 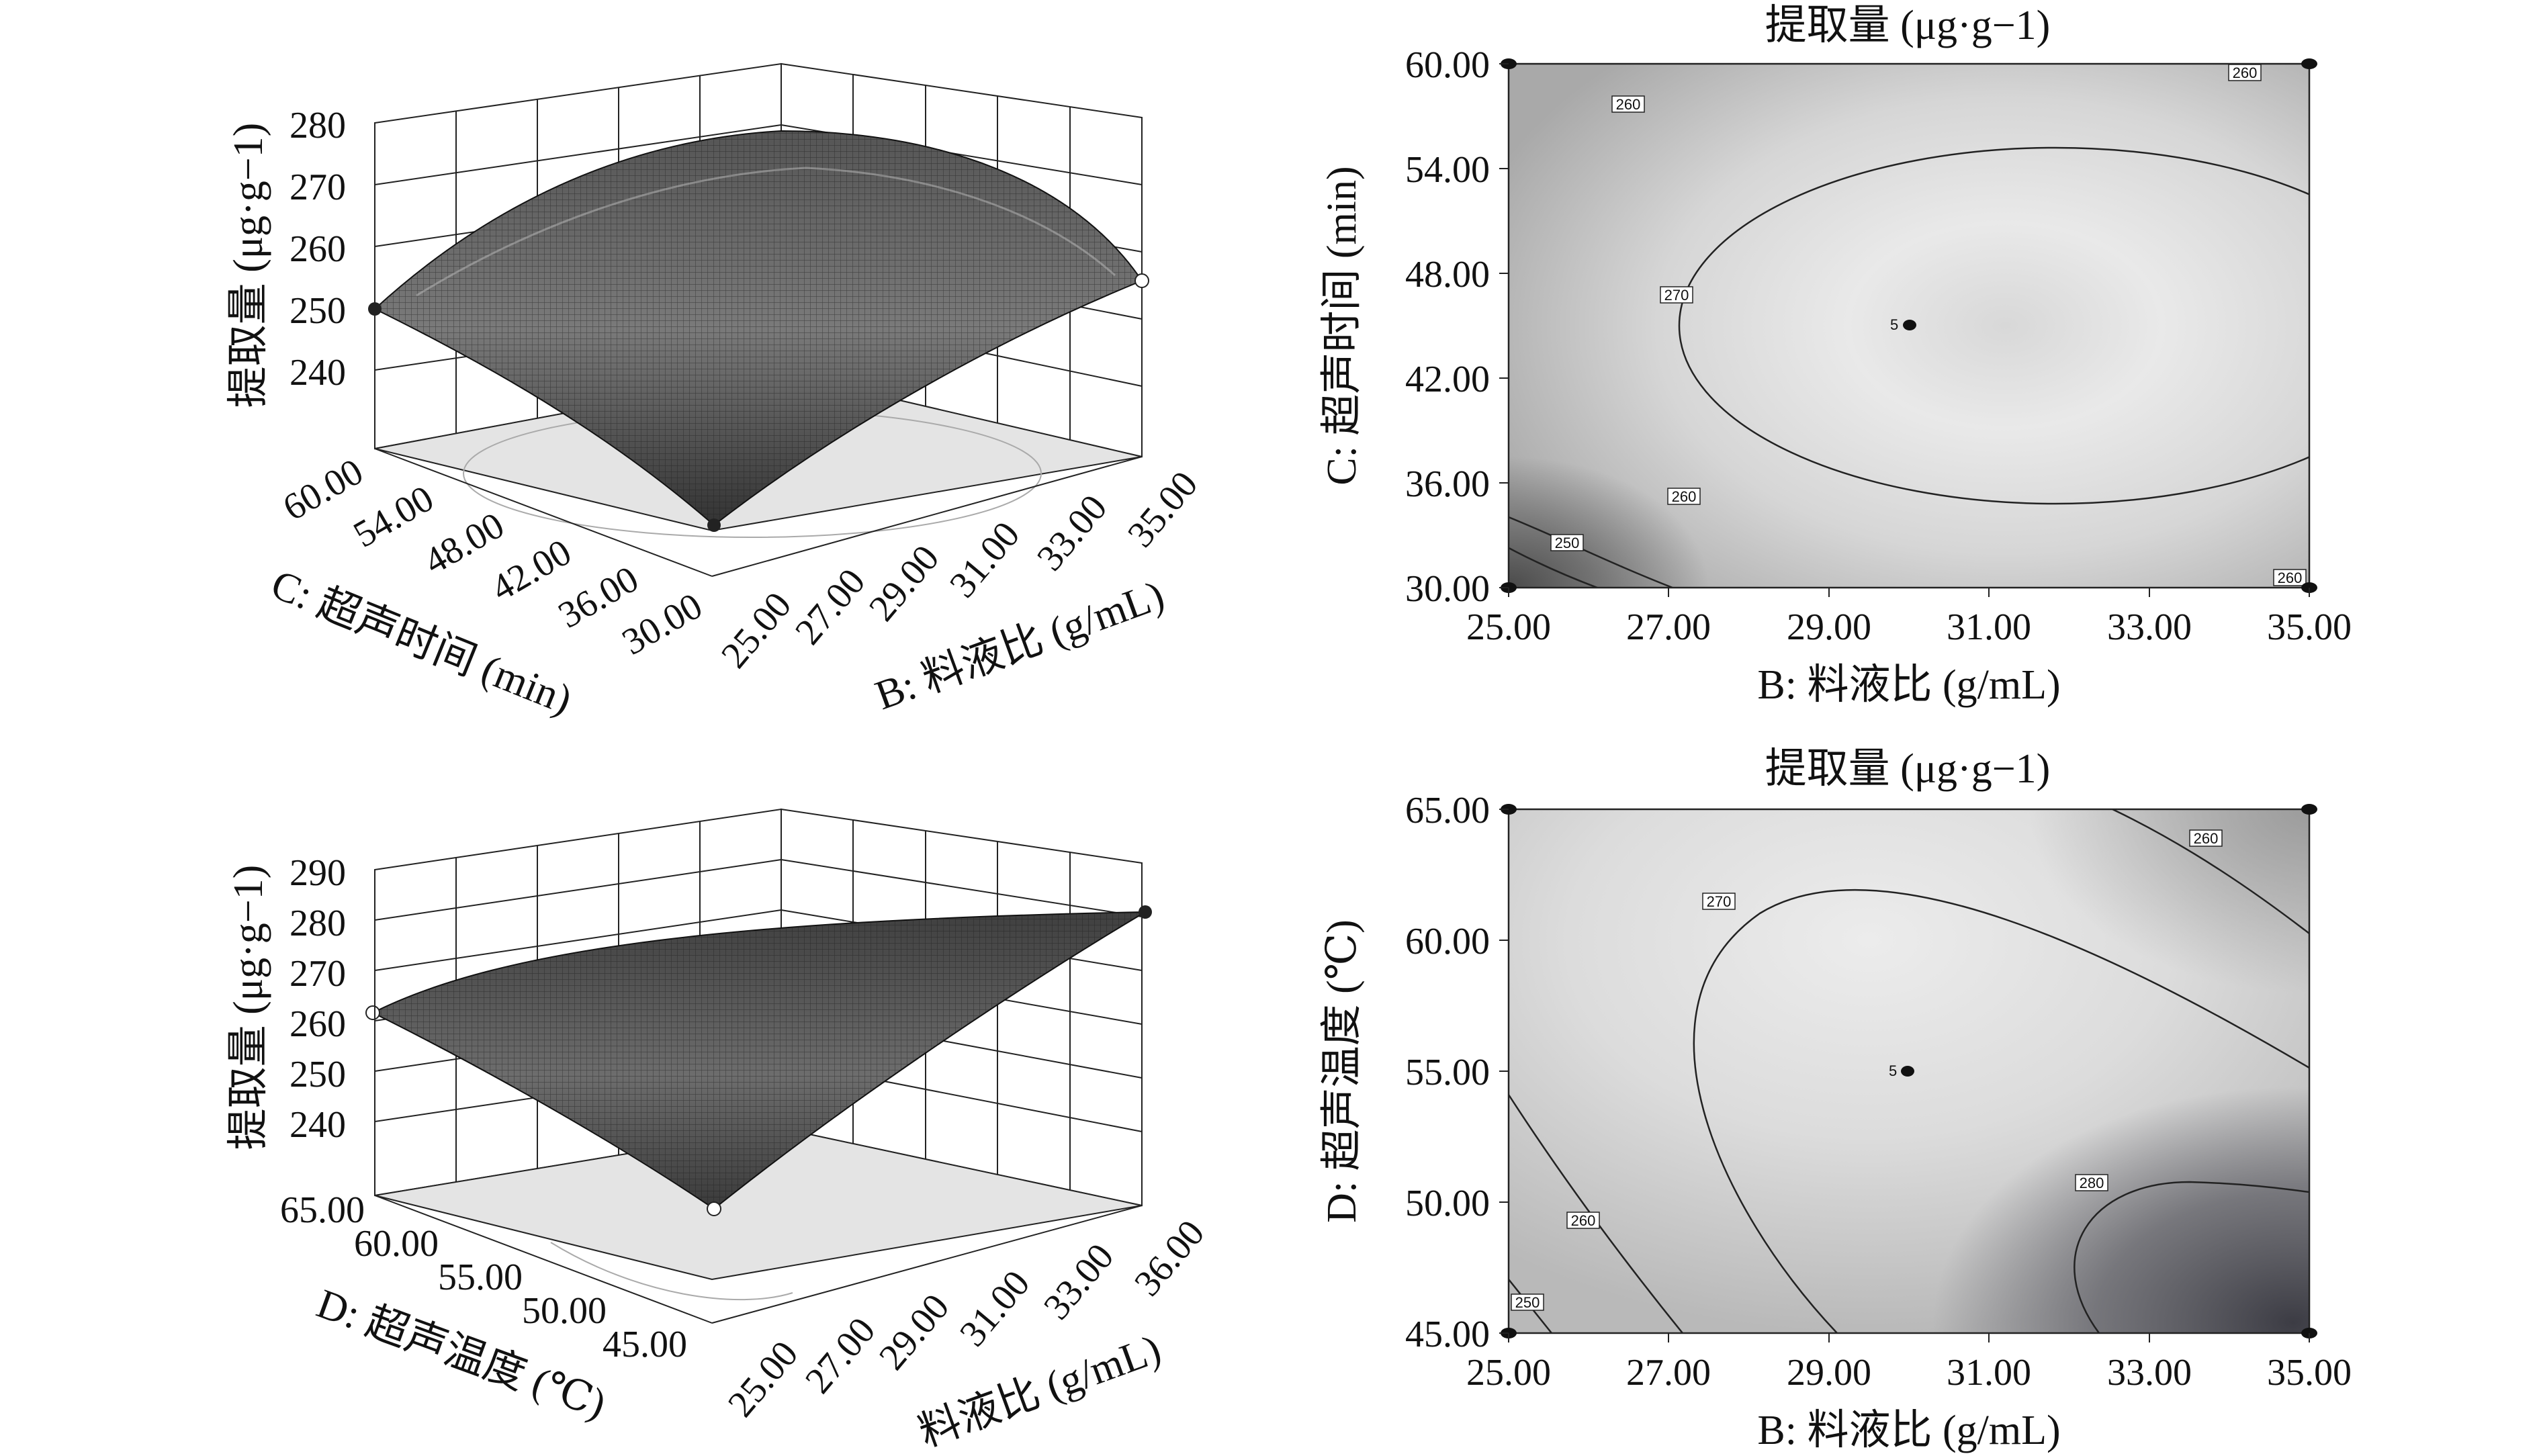 I want to click on x-tick: 36.00, so click(x=1169, y=1258).